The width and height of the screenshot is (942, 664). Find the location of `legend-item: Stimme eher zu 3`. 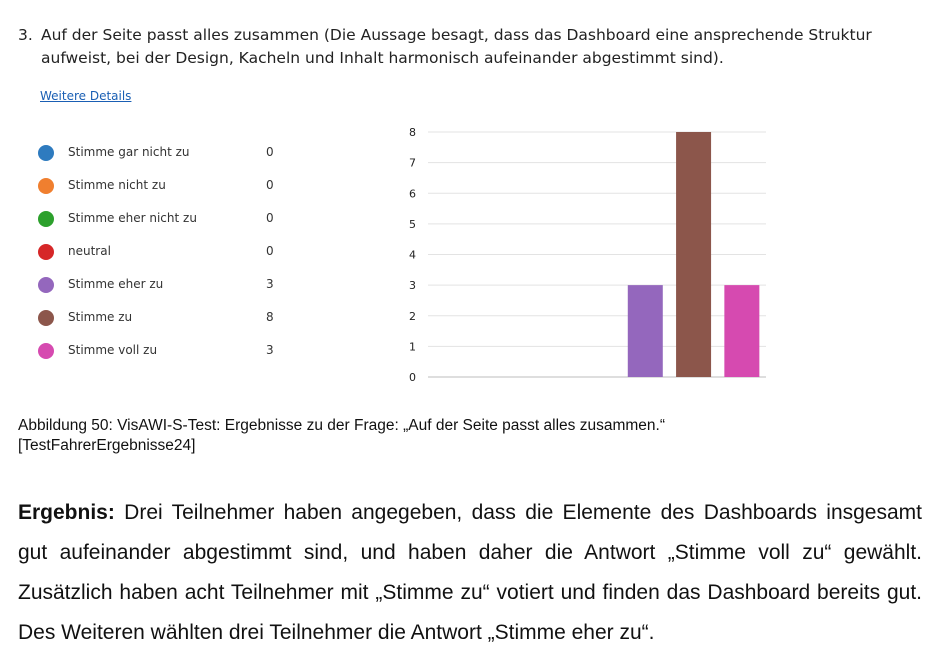

legend-item: Stimme eher zu 3 is located at coordinates (168, 285).